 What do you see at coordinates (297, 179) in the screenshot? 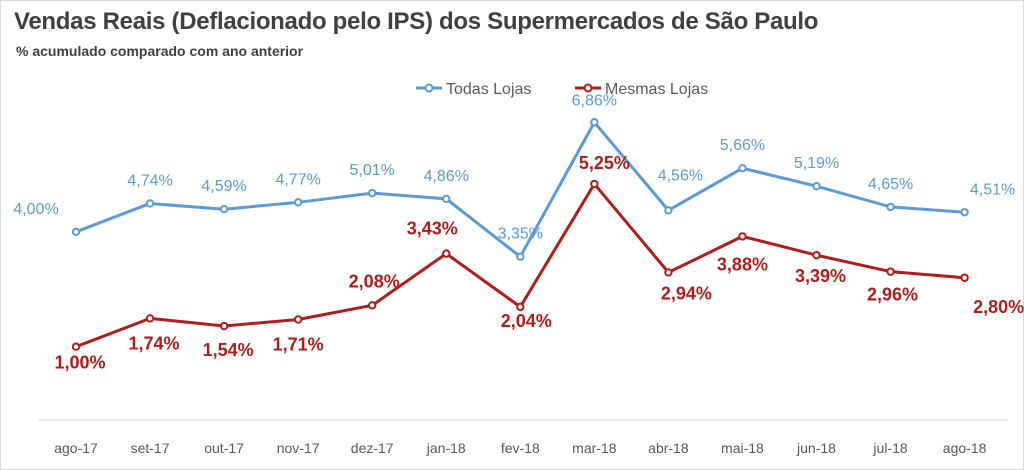
I see `data-label-todas-lojas: 4,77%` at bounding box center [297, 179].